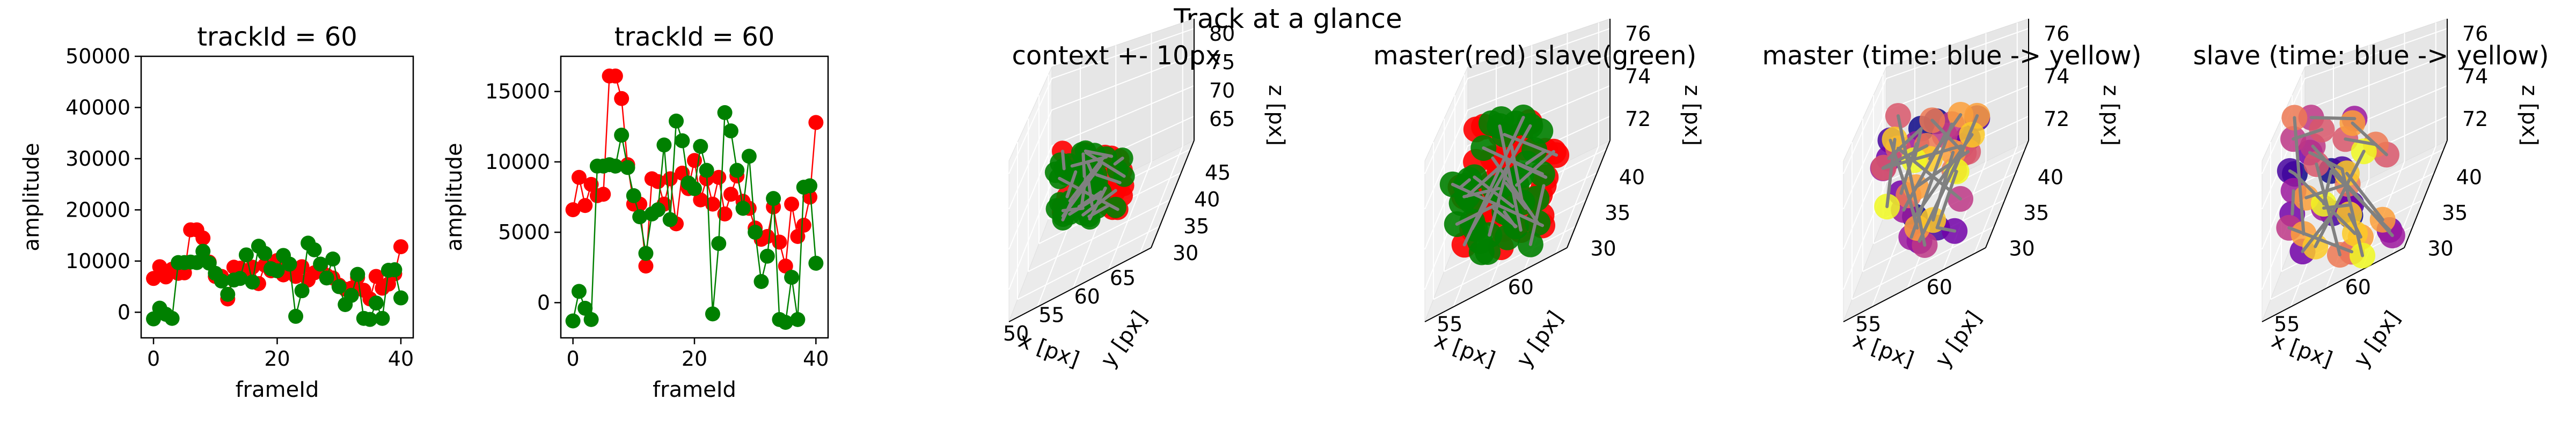 This screenshot has width=2576, height=429. Describe the element at coordinates (1692, 115) in the screenshot. I see `z-axis-label: z [px]` at that location.